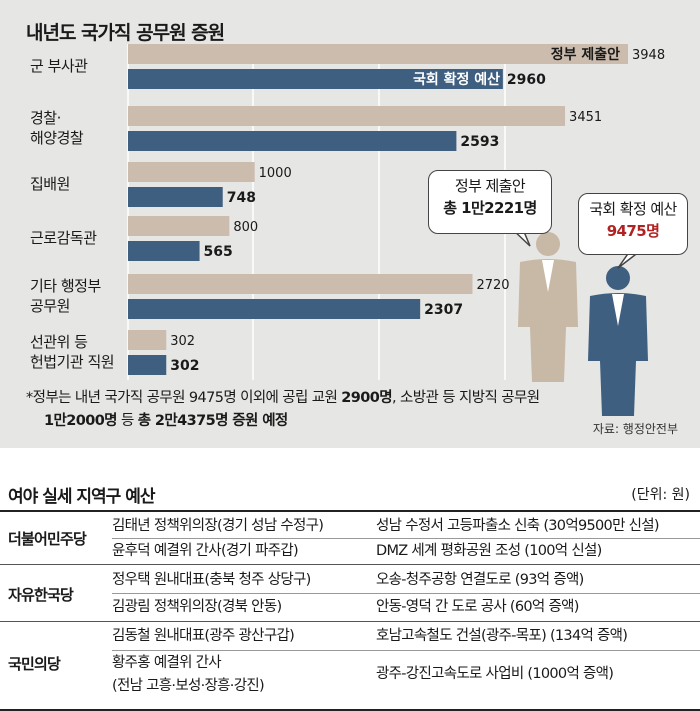 The width and height of the screenshot is (700, 711). Describe the element at coordinates (502, 636) in the screenshot. I see `table-project: 호남고속철도 건설(광주-목포) (134억 증액)` at that location.